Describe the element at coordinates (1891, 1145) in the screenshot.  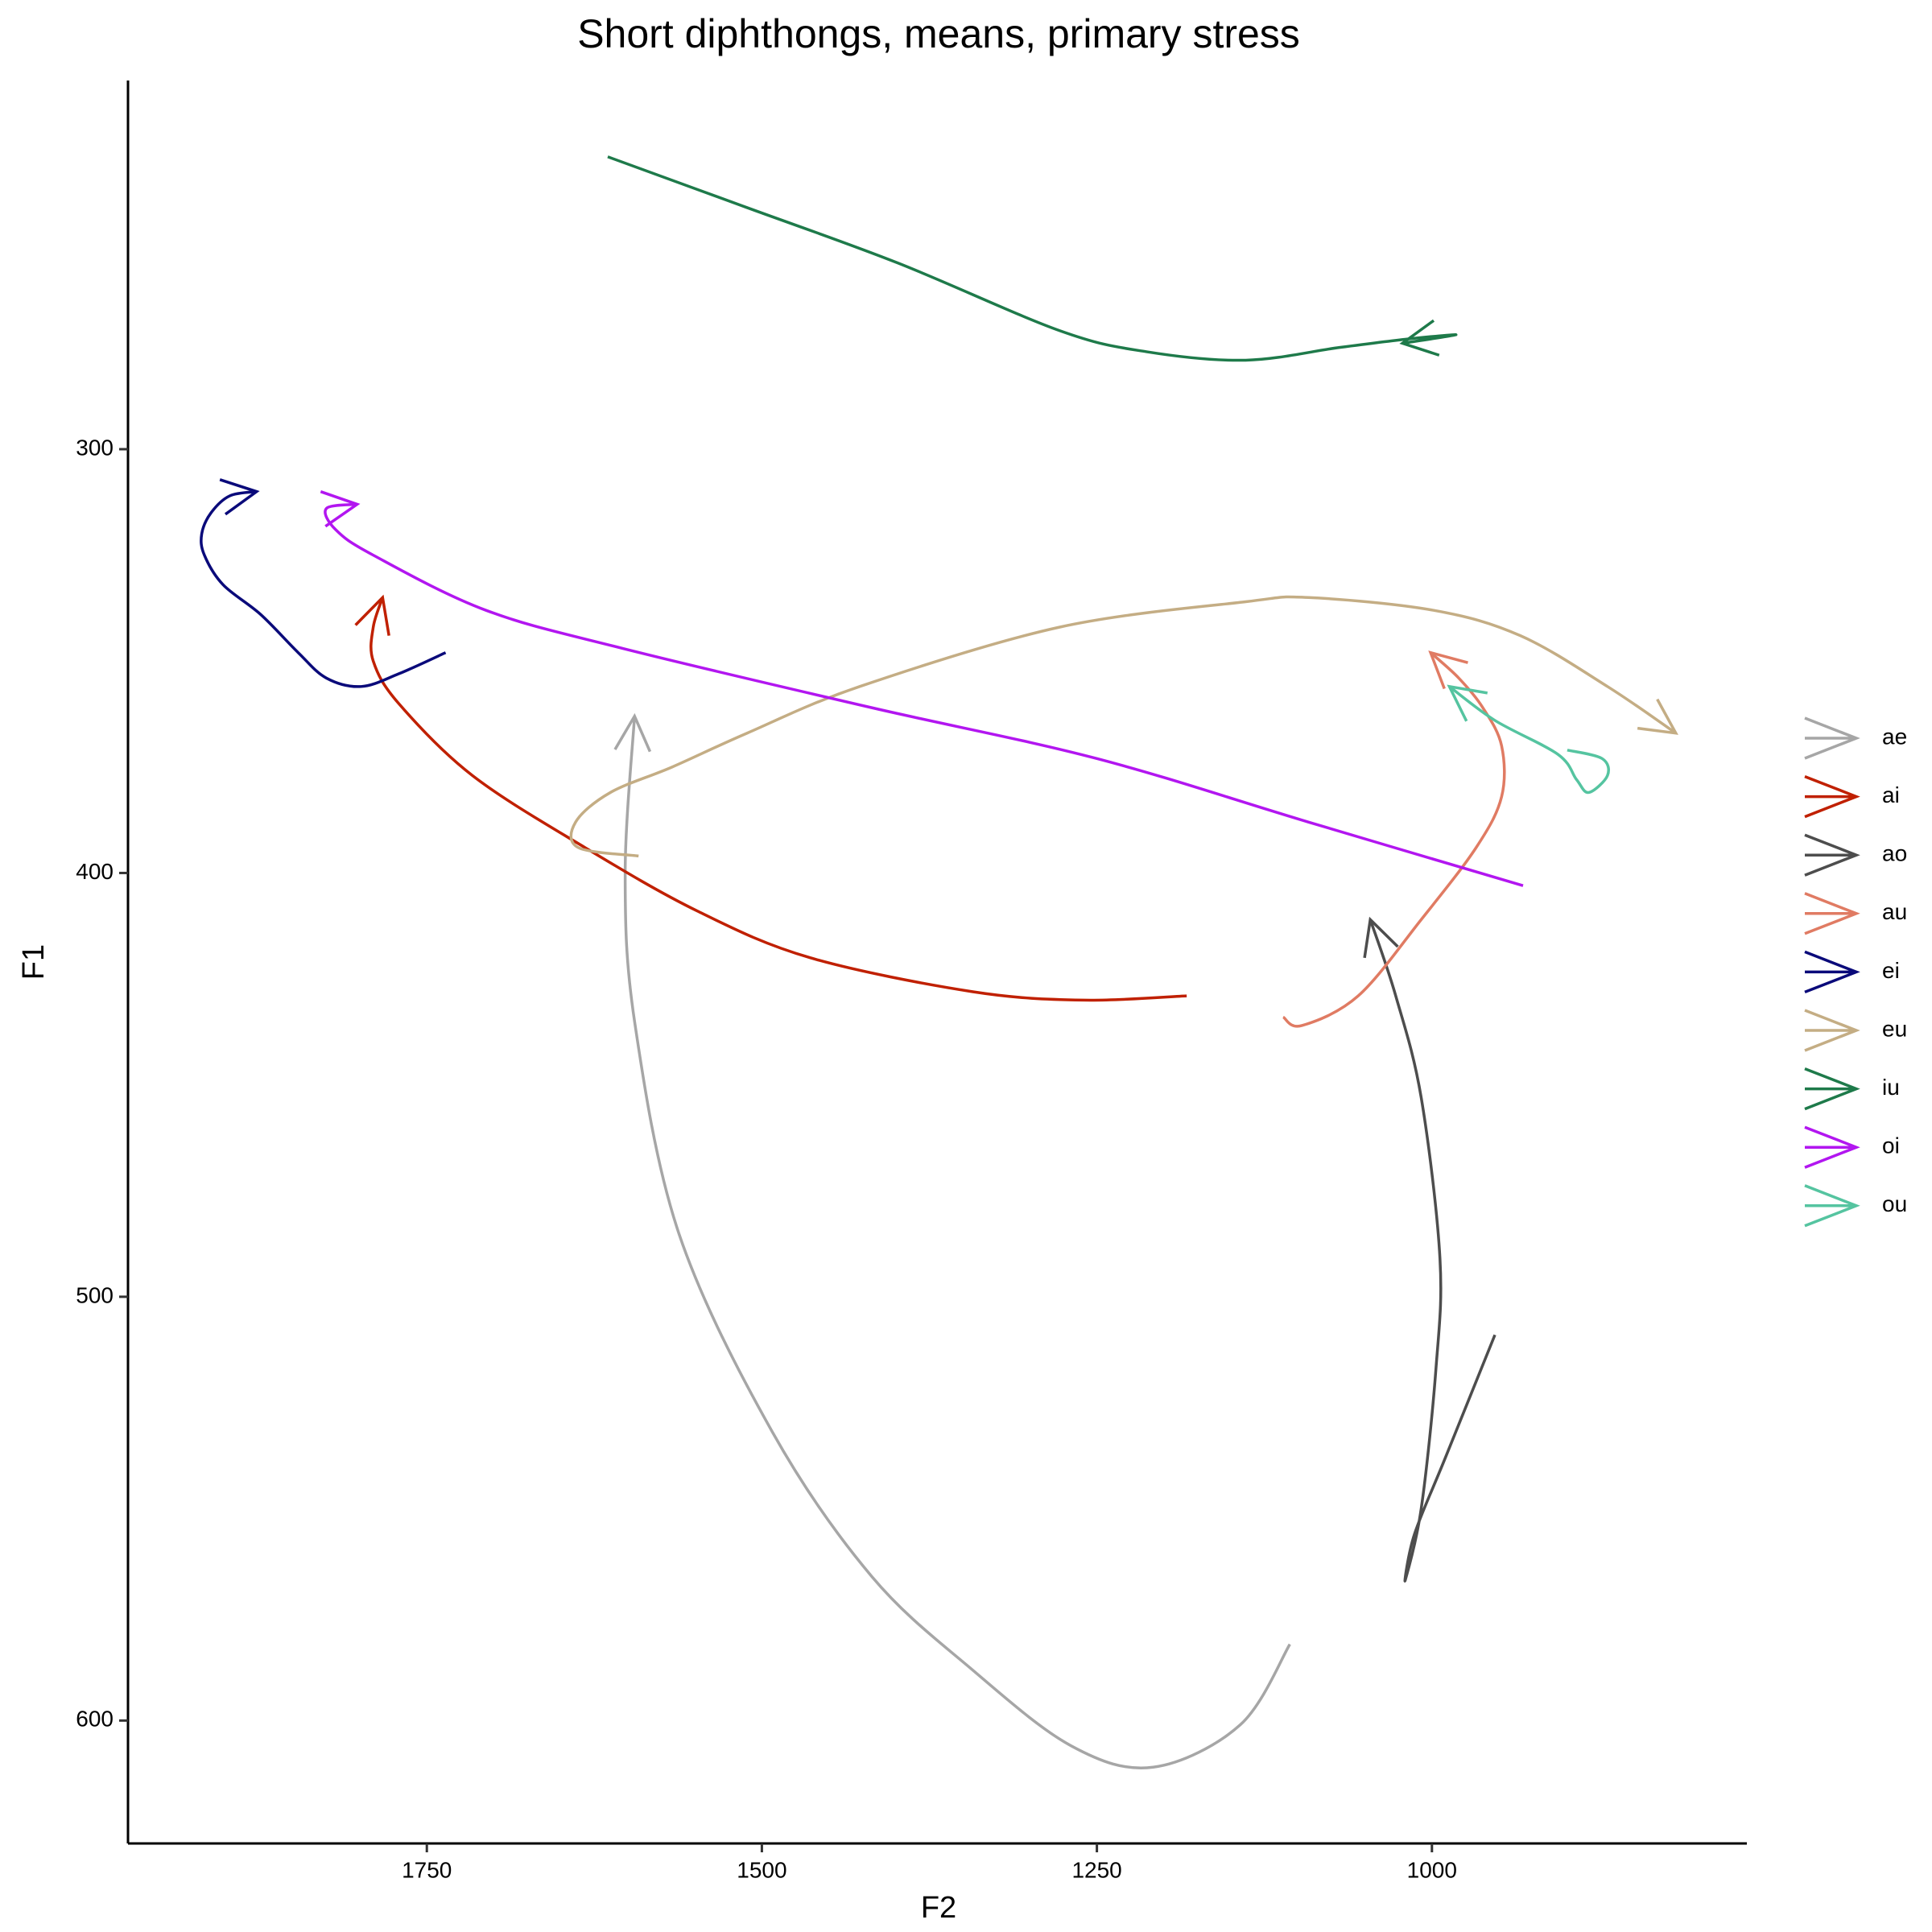
I see `legend-label: oi` at that location.